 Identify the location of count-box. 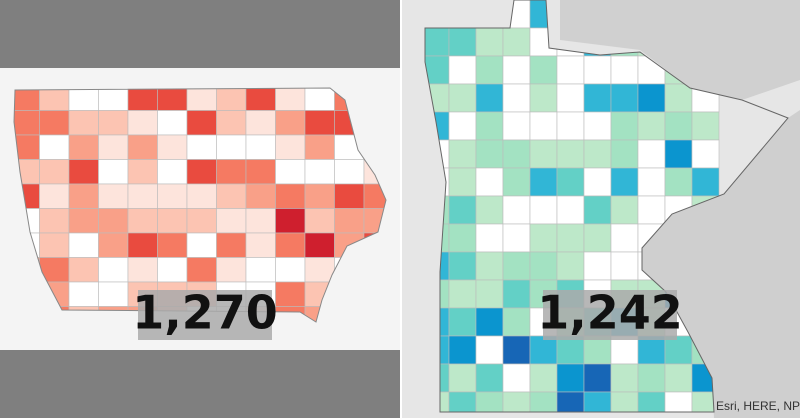
(205, 315).